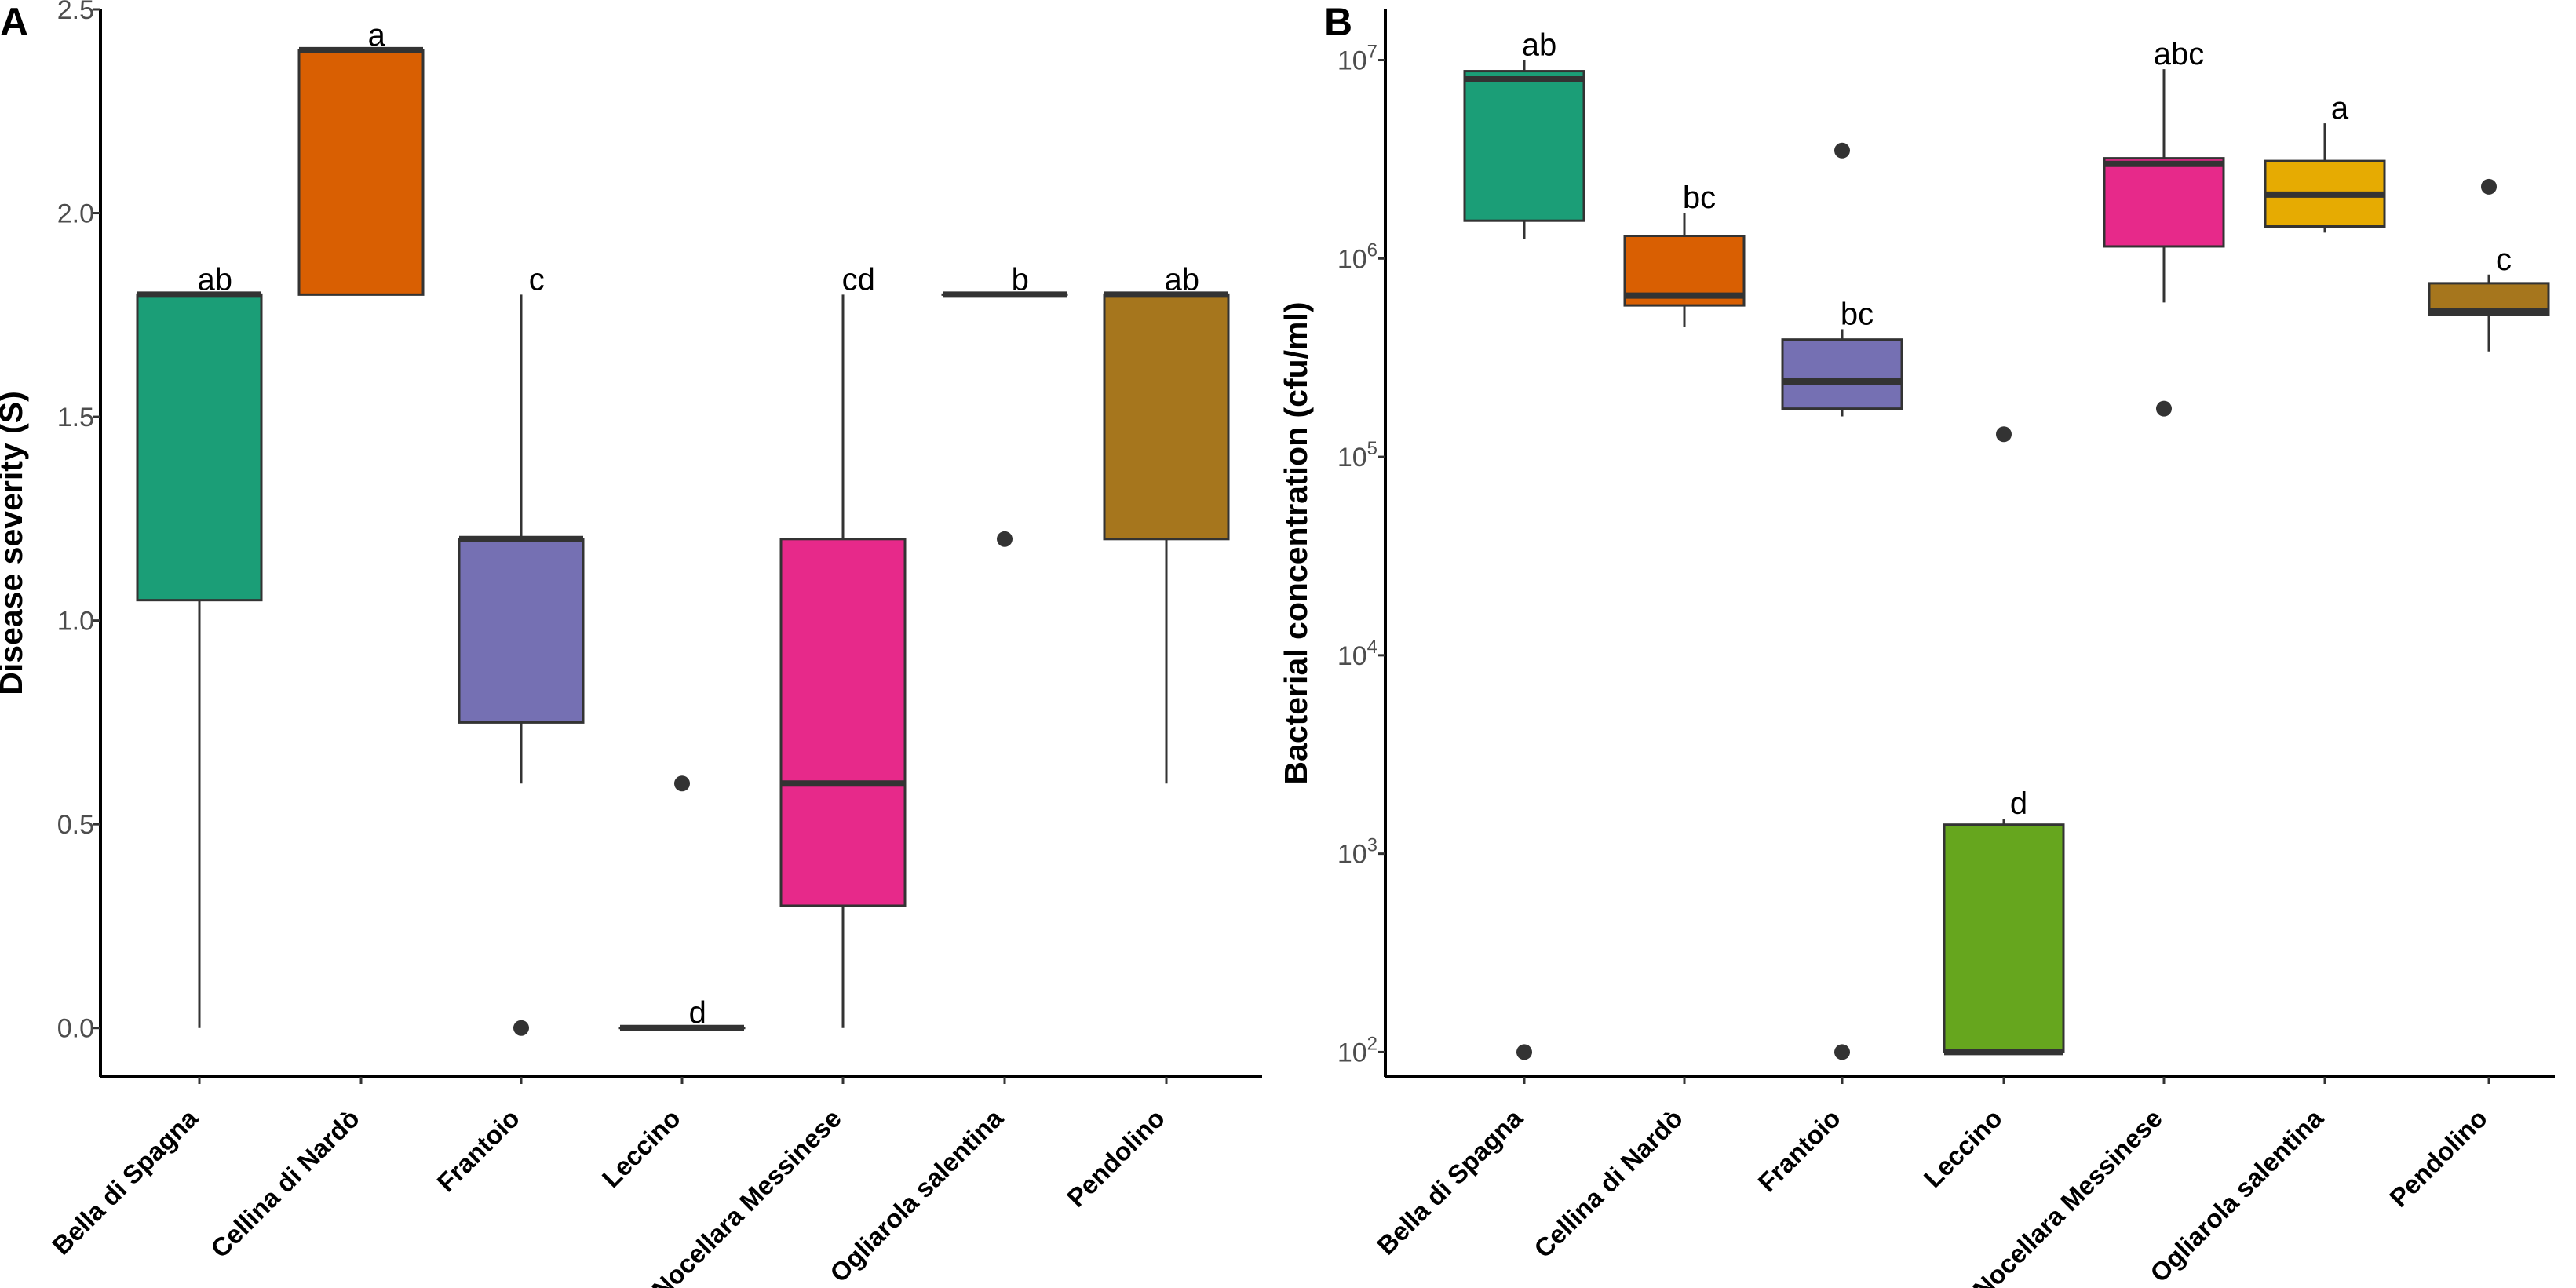 This screenshot has width=2576, height=1288. What do you see at coordinates (1357, 59) in the screenshot?
I see `y-tick-label: 10⁷` at bounding box center [1357, 59].